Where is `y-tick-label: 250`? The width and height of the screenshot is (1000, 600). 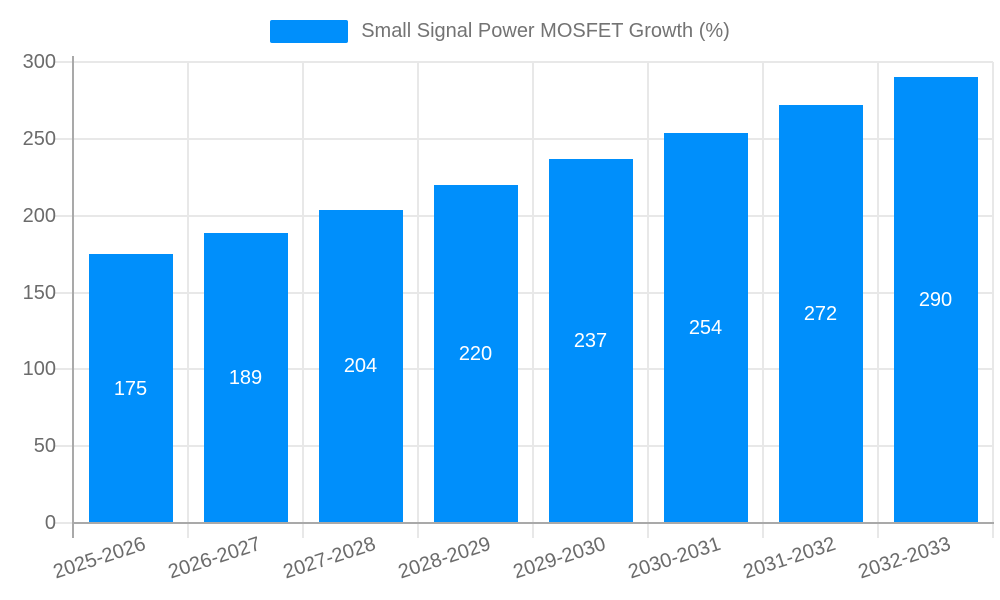
y-tick-label: 250 is located at coordinates (39, 138).